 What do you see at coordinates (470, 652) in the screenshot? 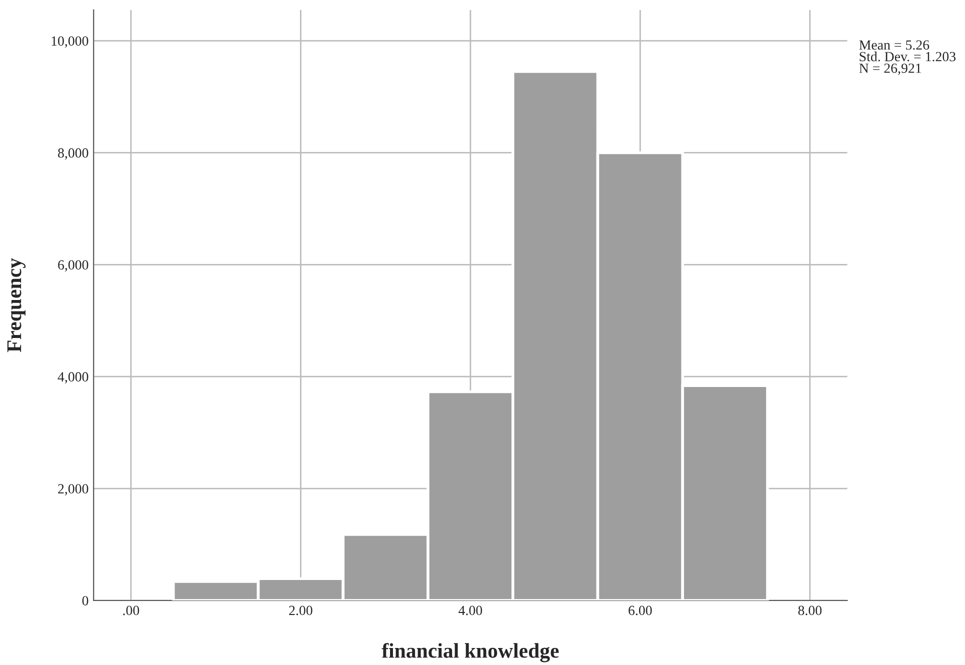
I see `x-axis-title: financial knowledge` at bounding box center [470, 652].